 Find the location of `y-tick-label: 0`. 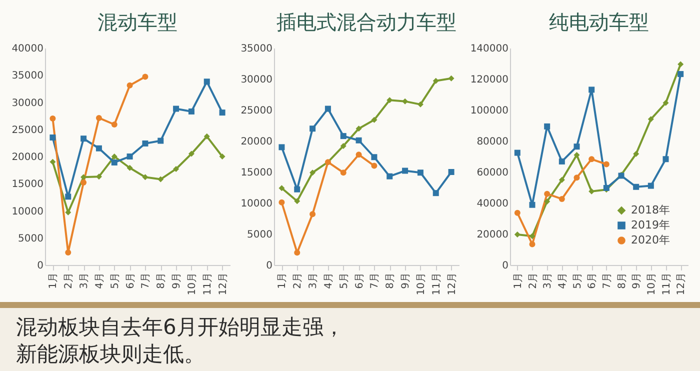

y-tick-label: 0 is located at coordinates (269, 266).